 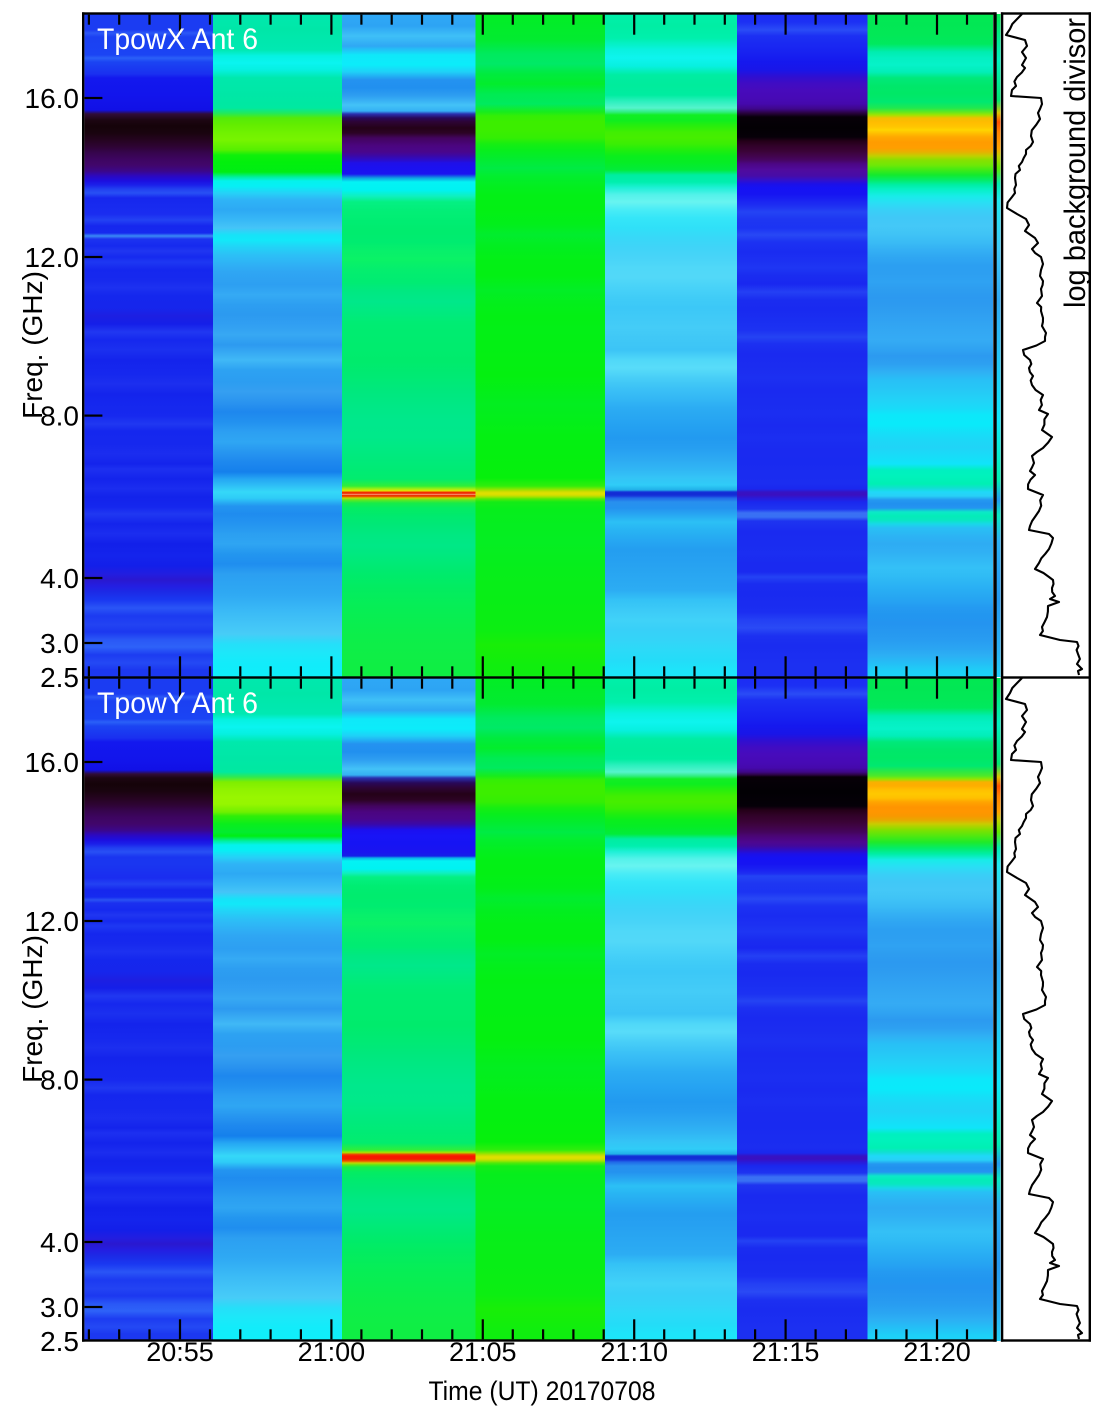 What do you see at coordinates (634, 1352) in the screenshot?
I see `svg-text: 21:10` at bounding box center [634, 1352].